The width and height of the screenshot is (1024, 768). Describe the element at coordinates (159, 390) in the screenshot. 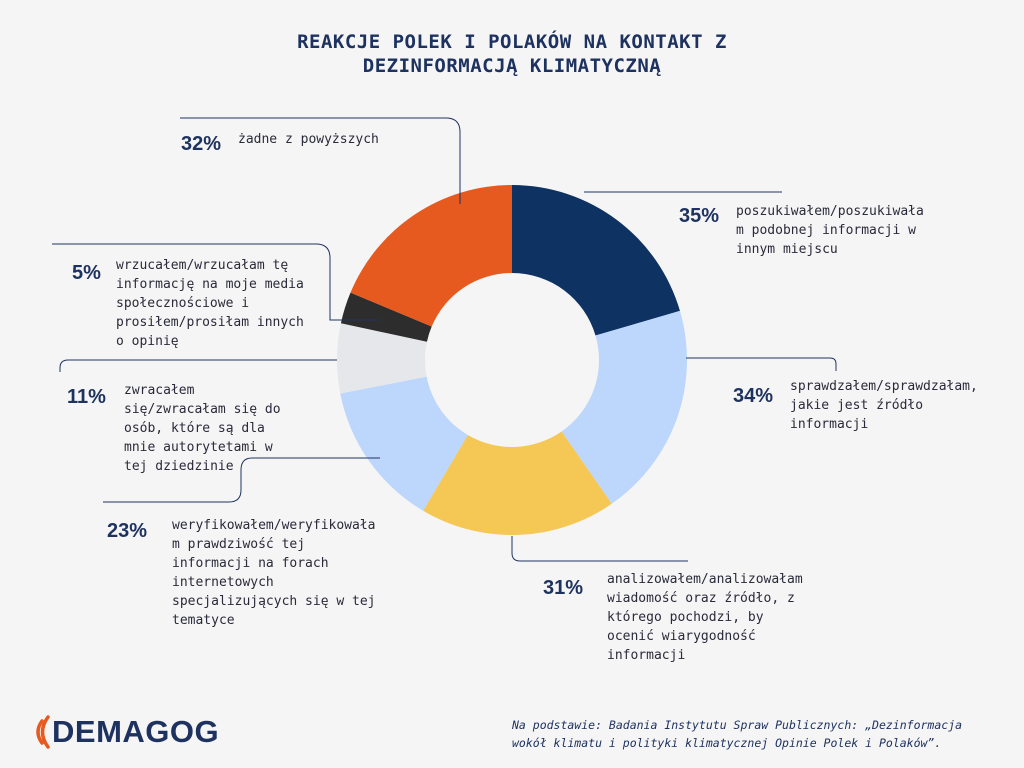

I see `label-line: zwracałem` at that location.